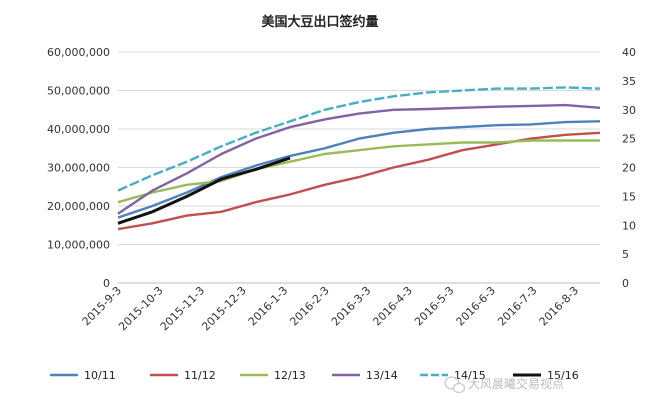  What do you see at coordinates (314, 375) in the screenshot?
I see `legend: 10/11 11/12 12/13 13/14 14/15 15/16` at bounding box center [314, 375].